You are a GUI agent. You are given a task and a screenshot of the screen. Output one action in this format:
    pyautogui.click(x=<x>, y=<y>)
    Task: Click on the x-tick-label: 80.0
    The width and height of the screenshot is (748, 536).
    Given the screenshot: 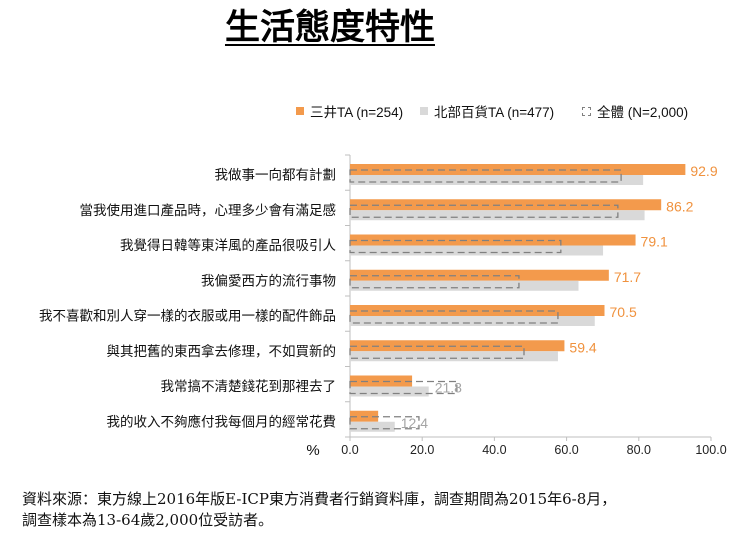 What is the action you would take?
    pyautogui.click(x=639, y=450)
    